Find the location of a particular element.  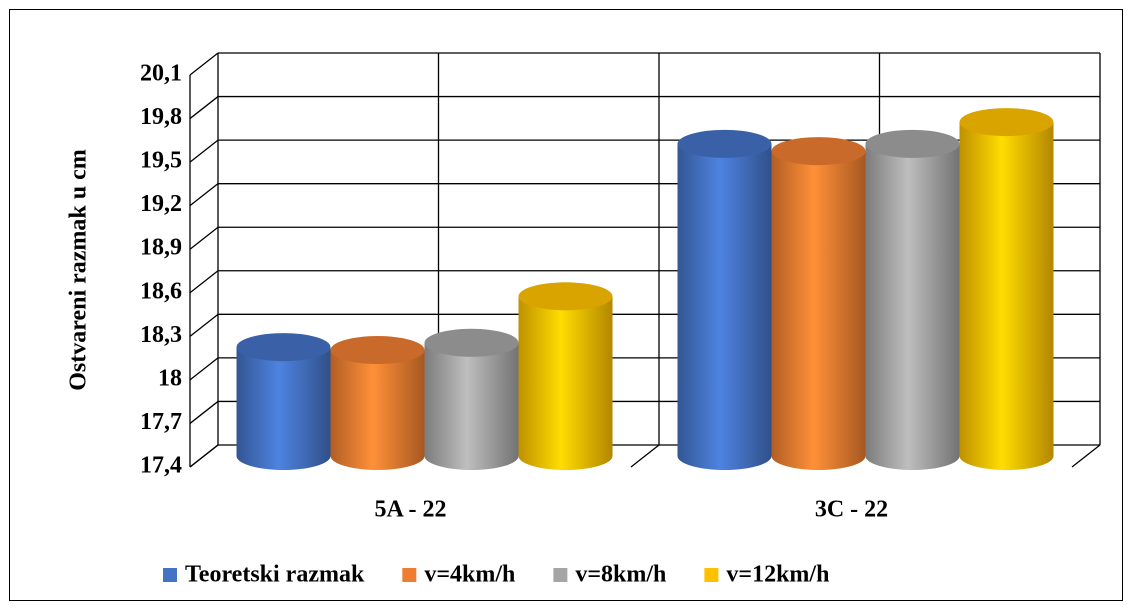

legend-label: v=4km/h is located at coordinates (469, 575).